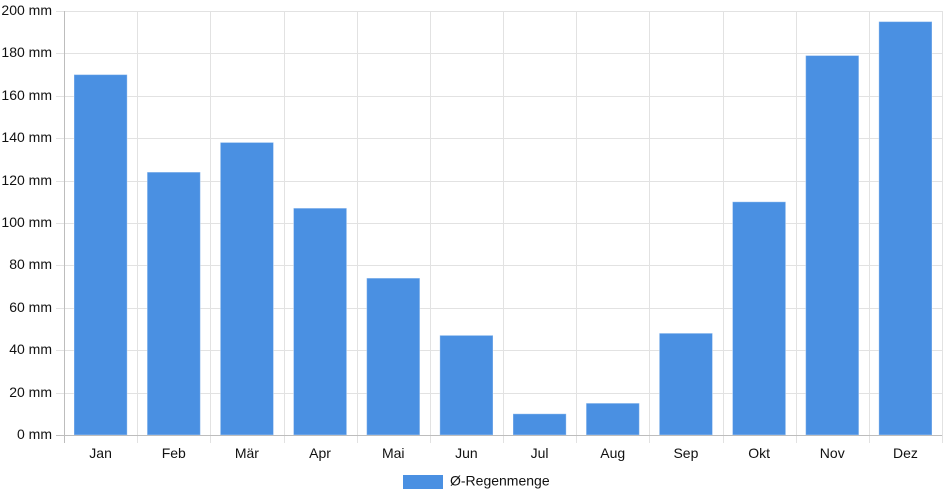  I want to click on y-tick-label: 180 mm, so click(26, 52).